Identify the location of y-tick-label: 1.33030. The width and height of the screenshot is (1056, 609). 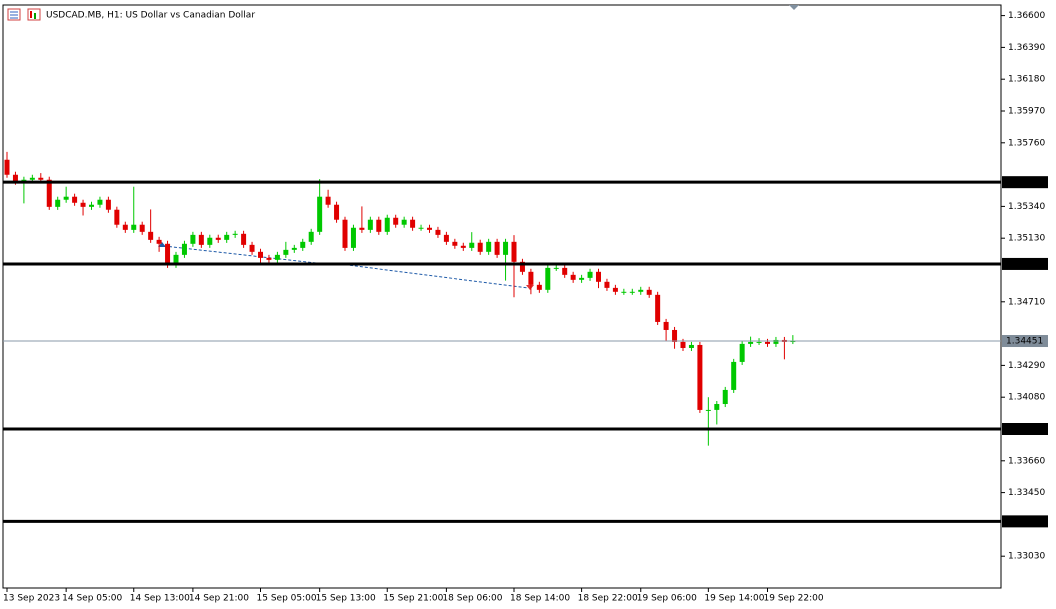
(1026, 557).